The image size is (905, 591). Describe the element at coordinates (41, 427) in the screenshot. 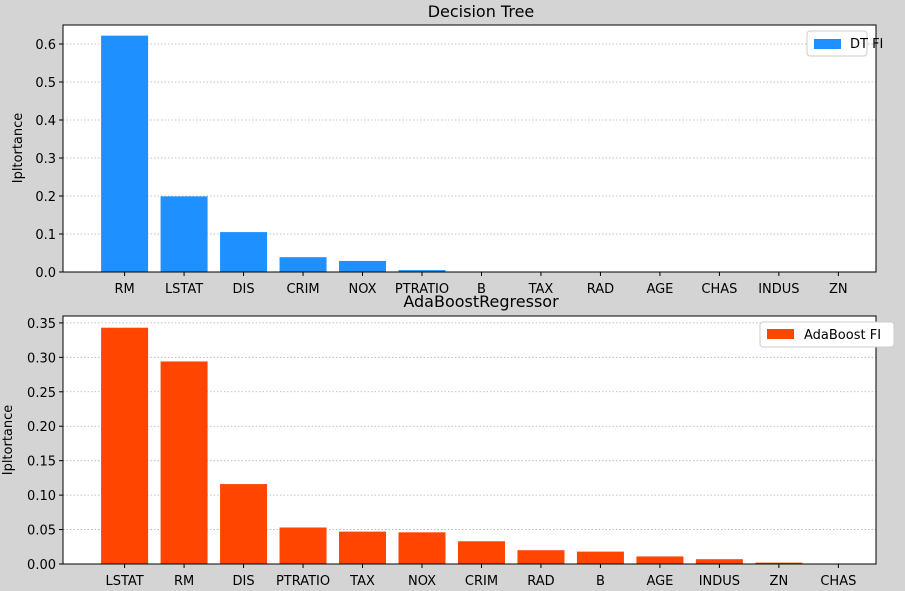

I see `y-tick-label: 0.20` at that location.